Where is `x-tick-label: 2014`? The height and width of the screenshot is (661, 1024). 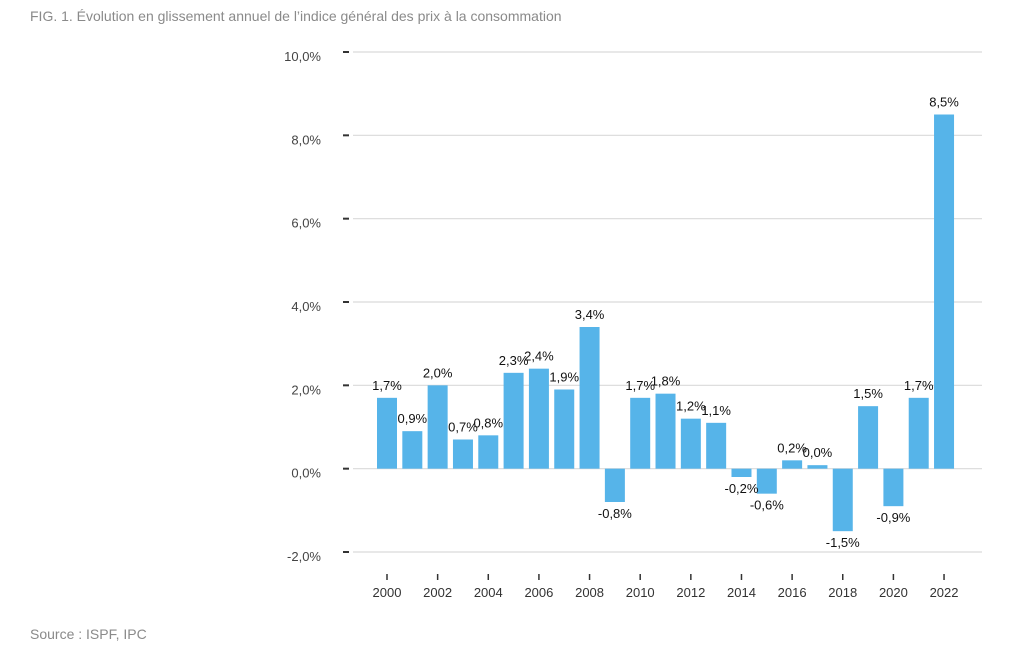 x-tick-label: 2014 is located at coordinates (741, 592).